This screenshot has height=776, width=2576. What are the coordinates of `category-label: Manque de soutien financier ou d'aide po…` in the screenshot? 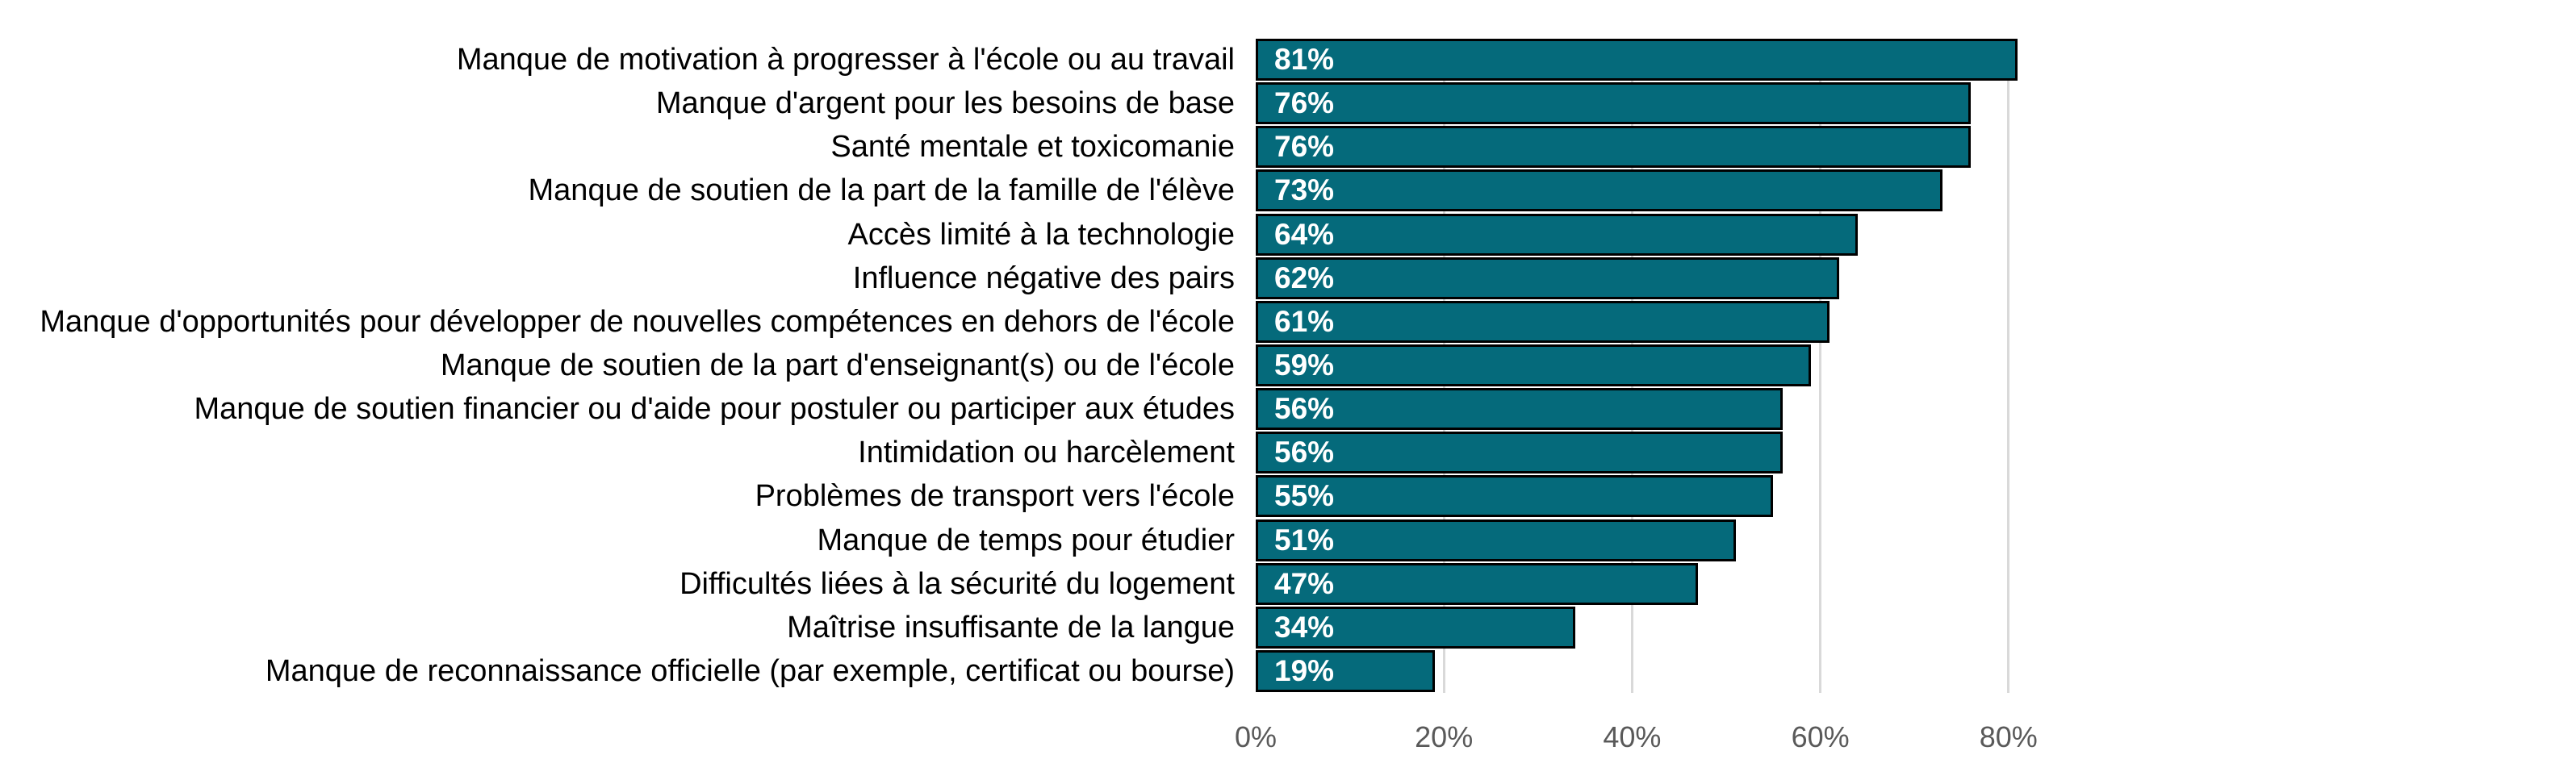 It's located at (714, 410).